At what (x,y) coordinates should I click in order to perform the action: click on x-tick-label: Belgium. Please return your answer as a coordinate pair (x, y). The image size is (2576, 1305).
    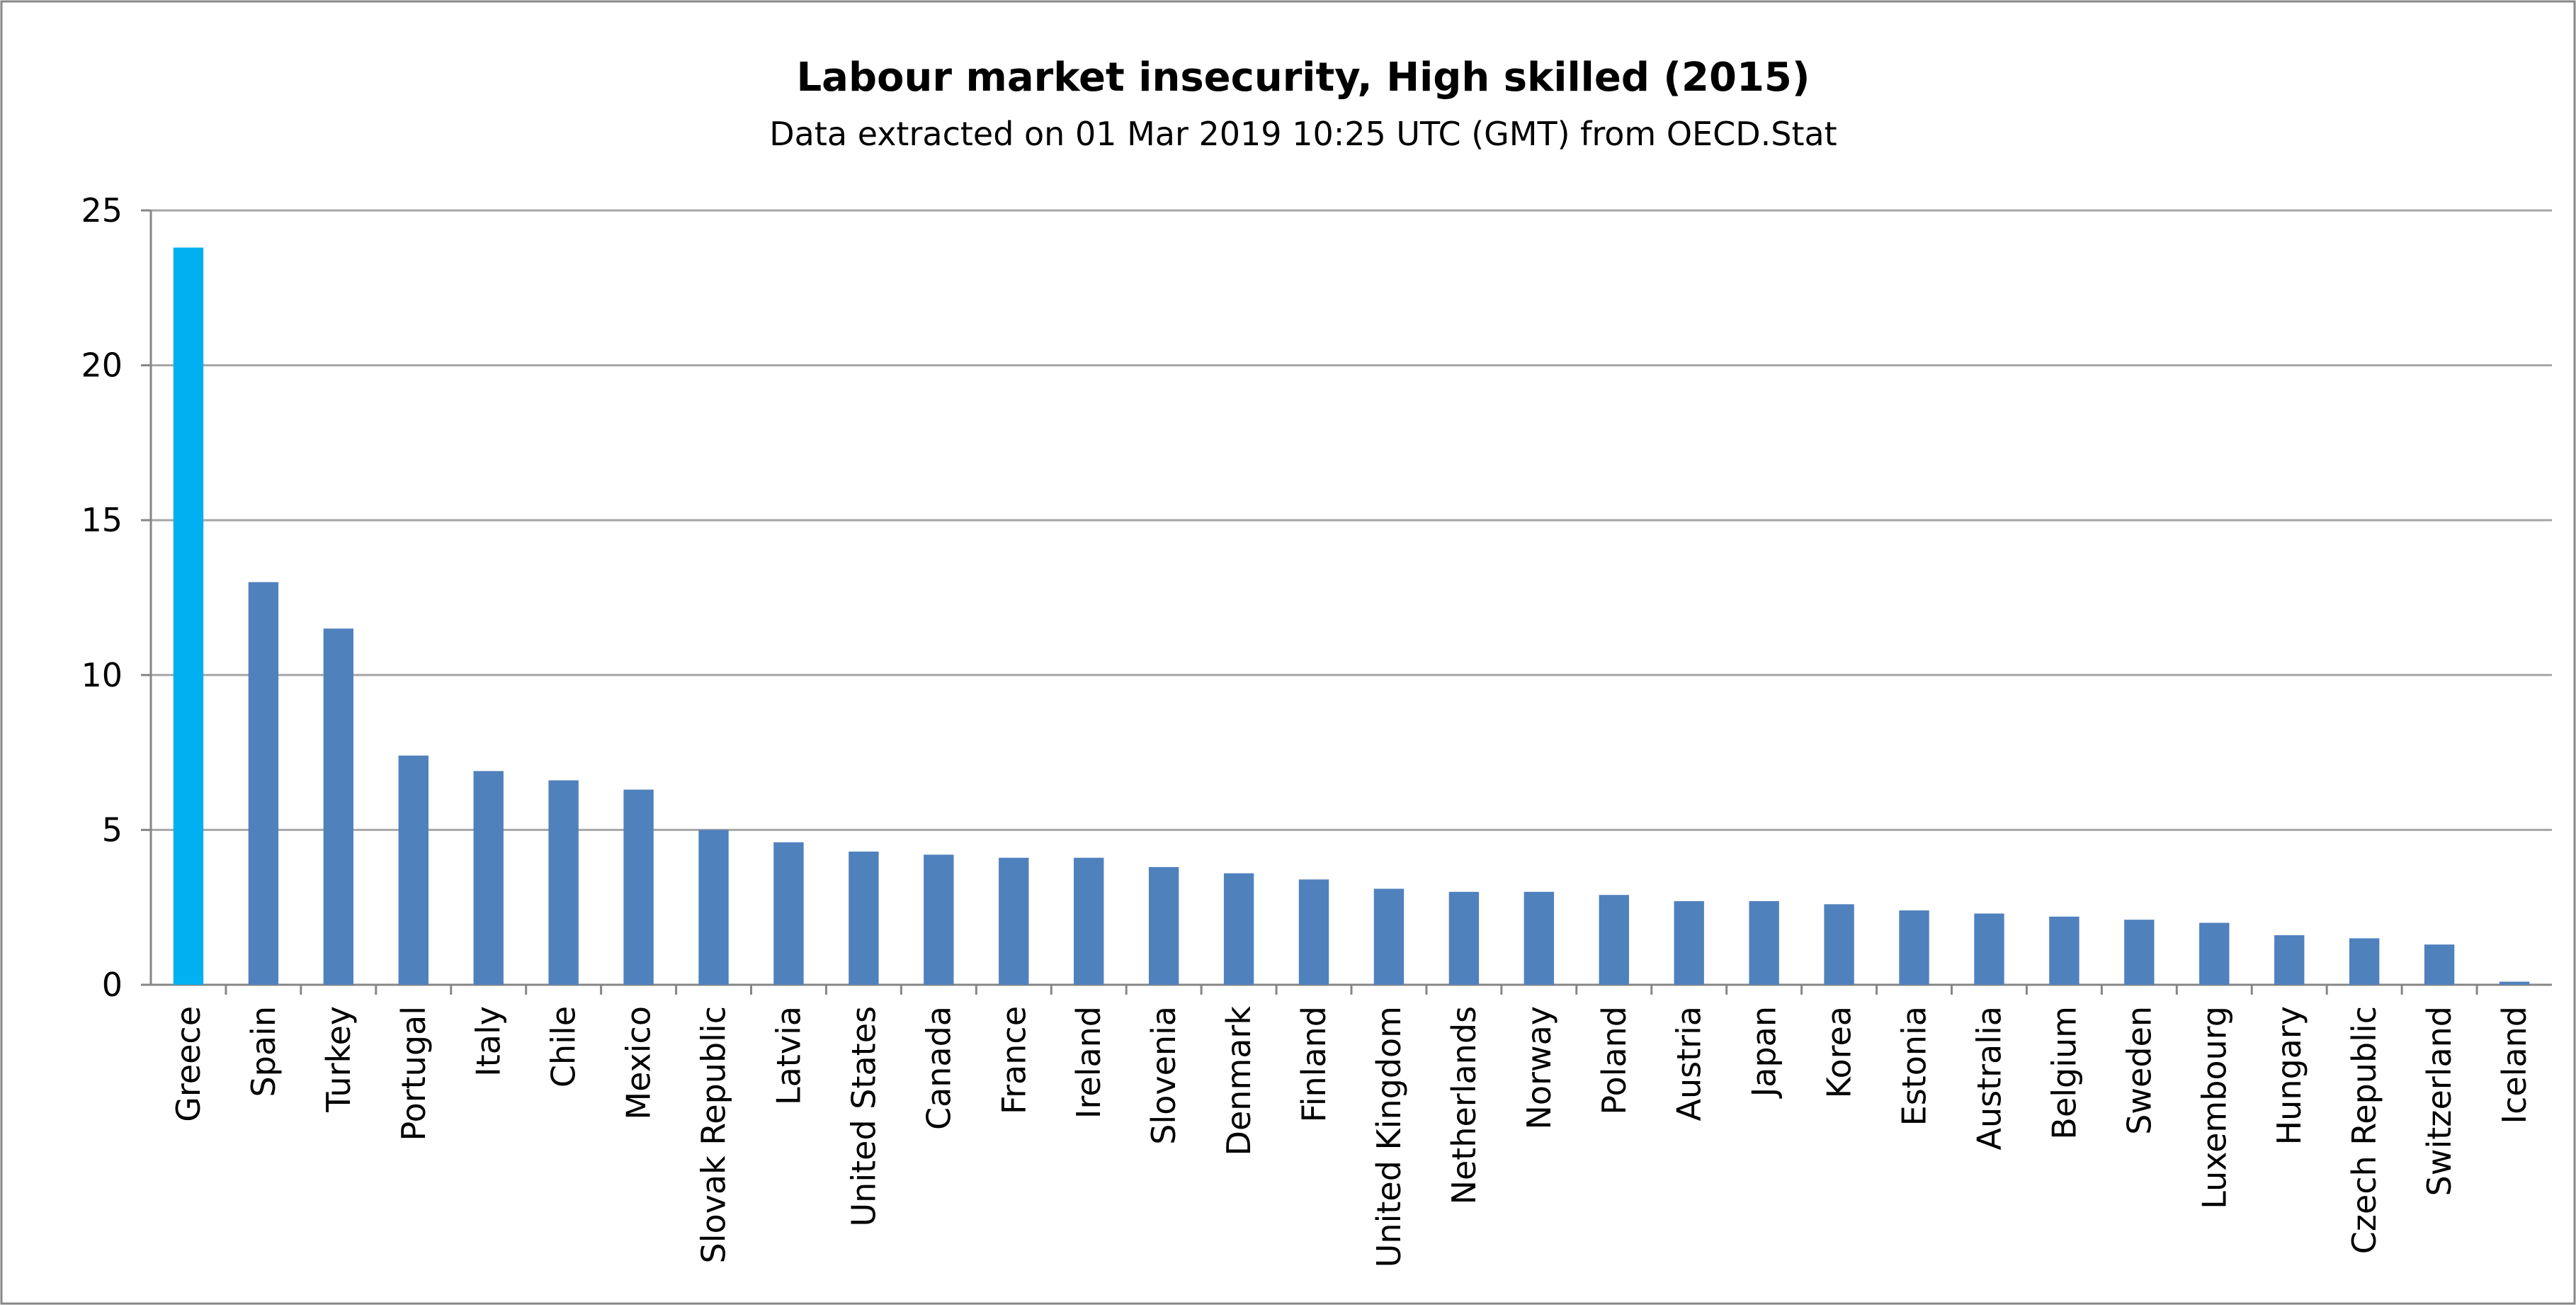
    Looking at the image, I should click on (2064, 1073).